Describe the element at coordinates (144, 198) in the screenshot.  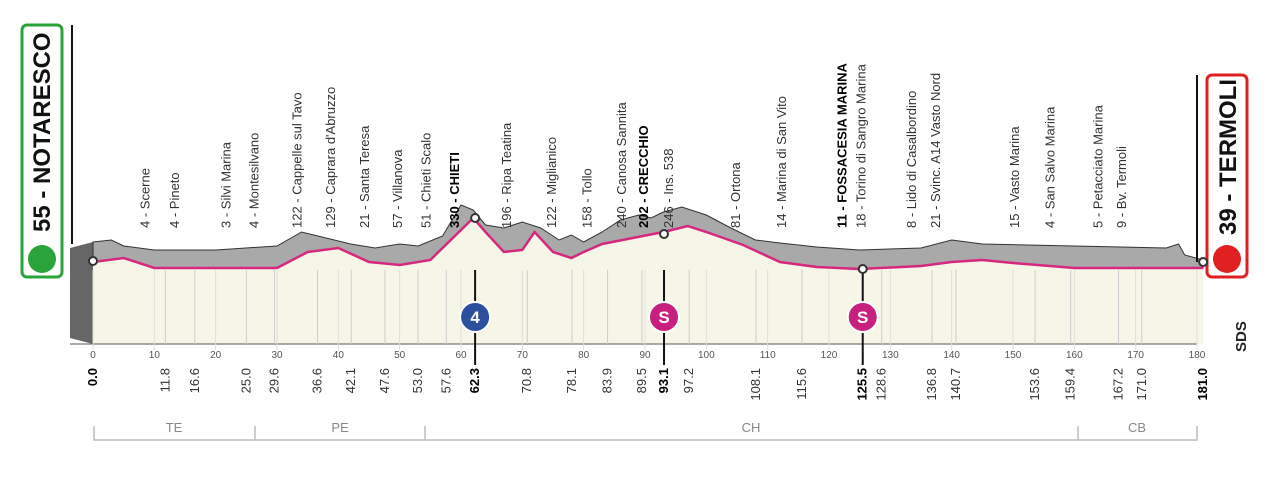
I see `place-label: 4 - Scerne` at that location.